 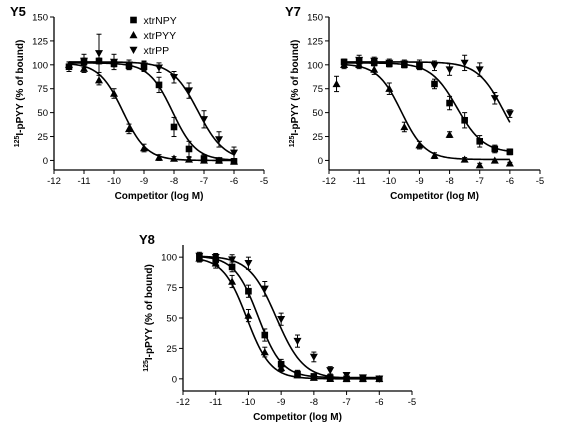 What do you see at coordinates (295, 88) in the screenshot?
I see `y-axis-title-text: I-pPYY (% of bound)` at bounding box center [295, 88].